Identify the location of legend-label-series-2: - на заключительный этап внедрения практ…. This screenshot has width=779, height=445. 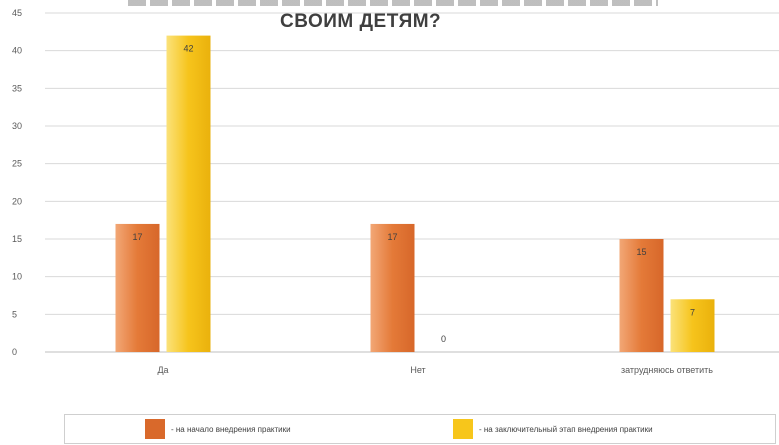
(566, 429).